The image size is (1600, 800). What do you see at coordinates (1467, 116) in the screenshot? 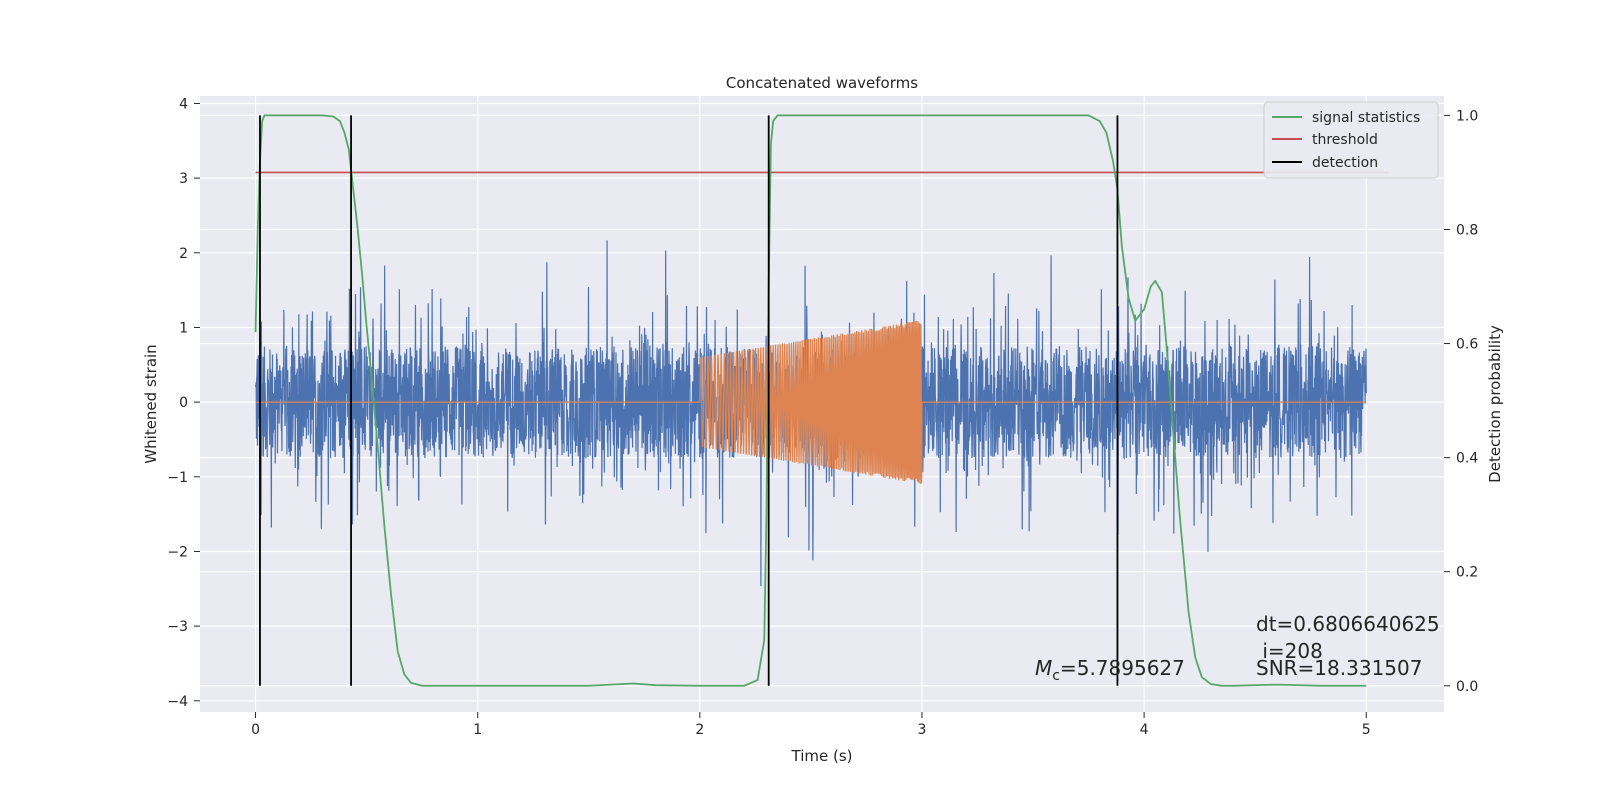
I see `y2-tick-label: 1.0` at bounding box center [1467, 116].